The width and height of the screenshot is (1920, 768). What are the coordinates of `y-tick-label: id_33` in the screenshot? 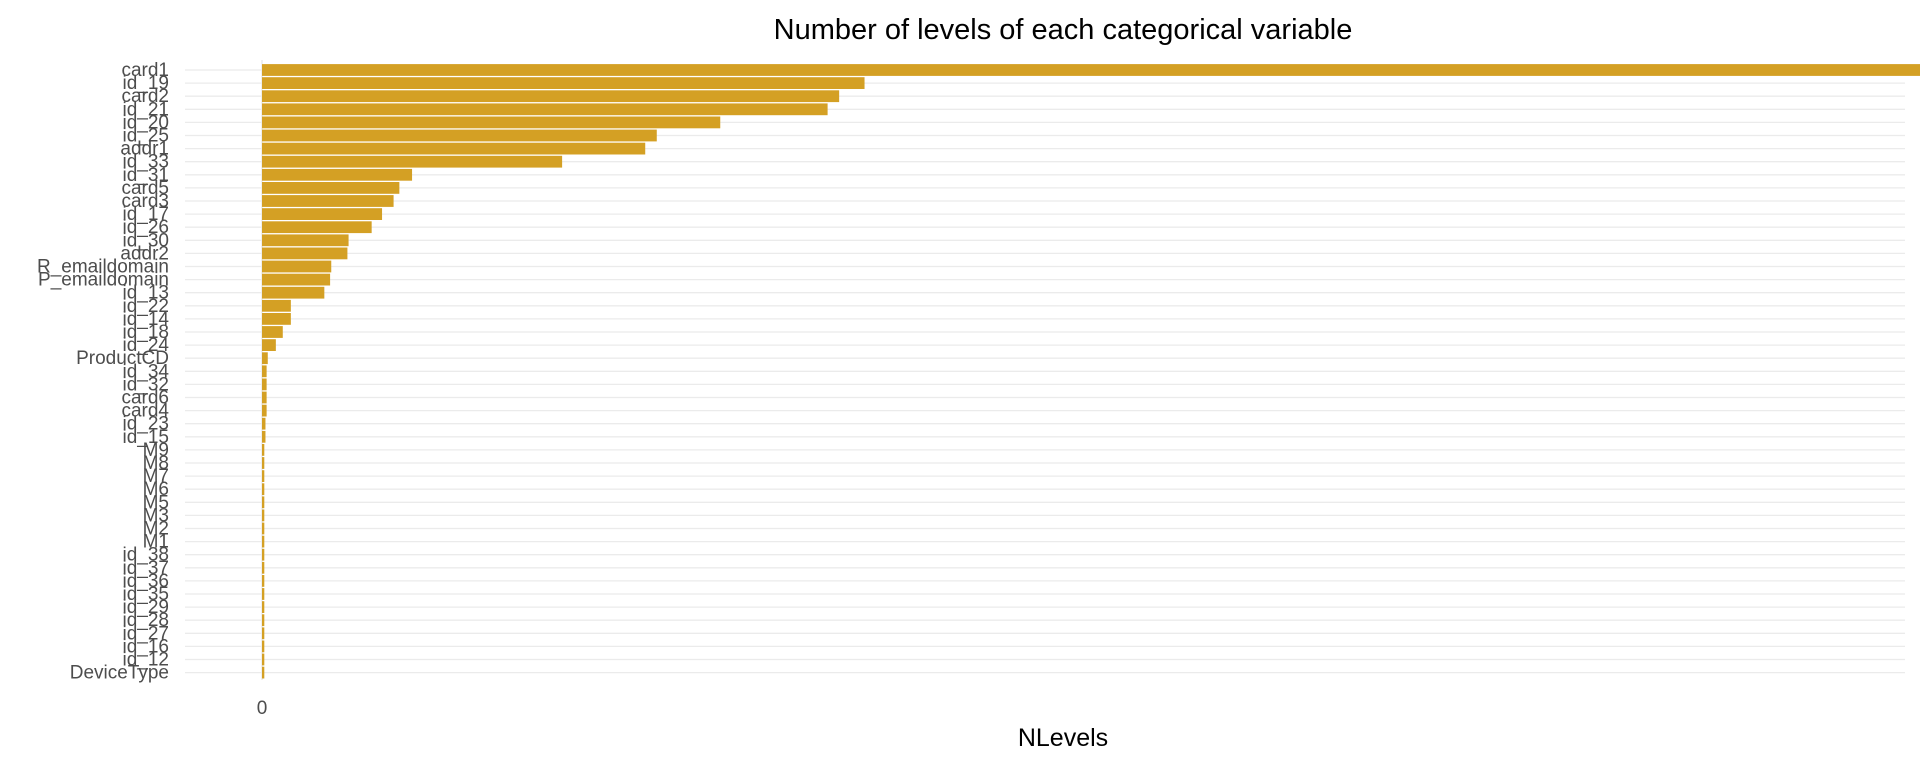 It's located at (146, 162).